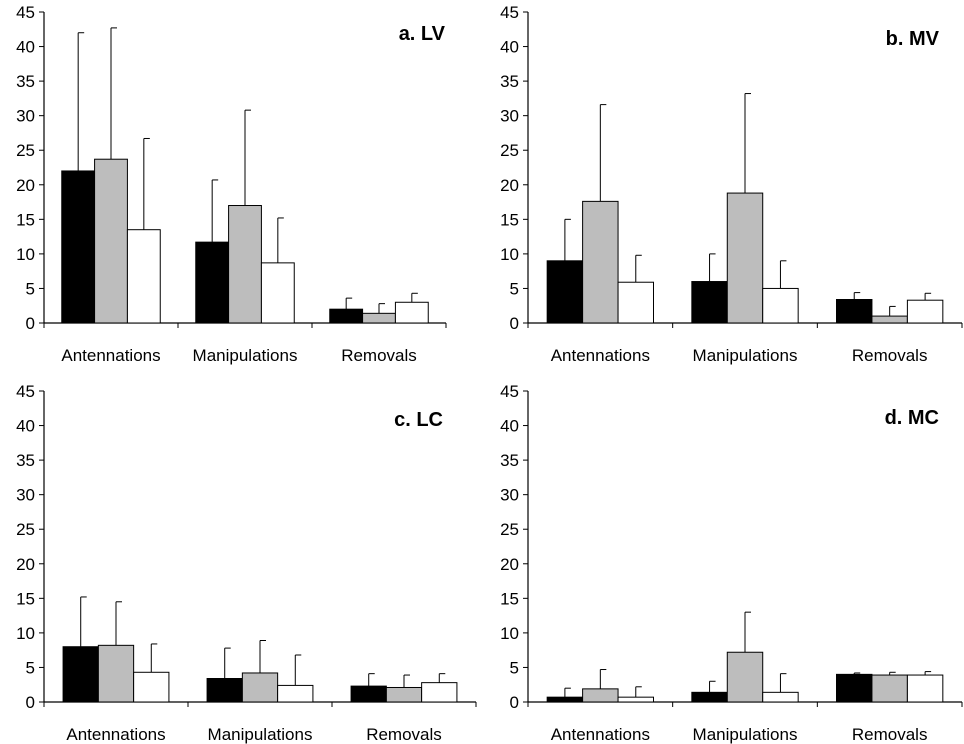 The width and height of the screenshot is (964, 744). What do you see at coordinates (422, 34) in the screenshot?
I see `chart-title: a. LV` at bounding box center [422, 34].